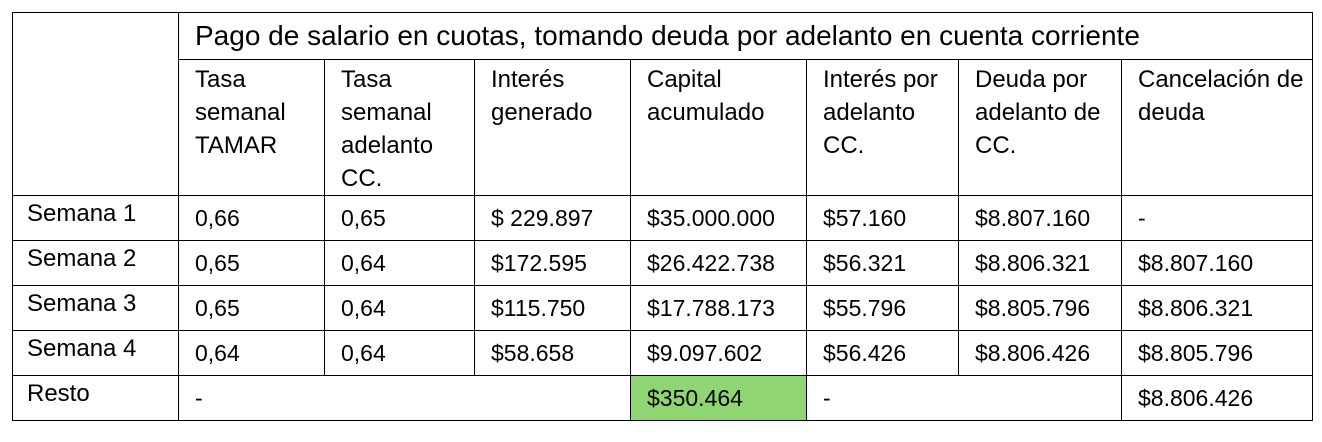 The width and height of the screenshot is (1322, 442). Describe the element at coordinates (1040, 353) in the screenshot. I see `table-cell: $8.806.426` at that location.